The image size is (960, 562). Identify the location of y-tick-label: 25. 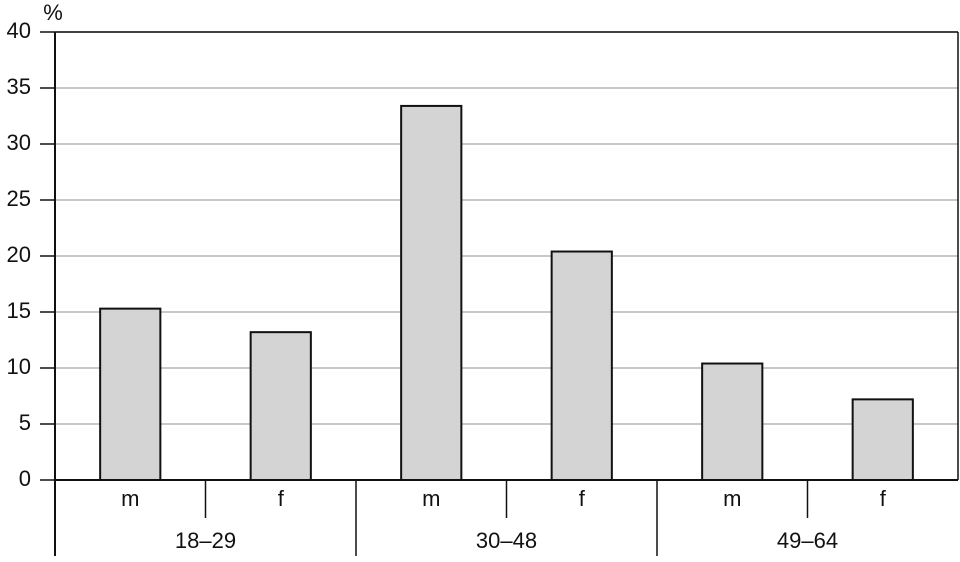
(19, 198).